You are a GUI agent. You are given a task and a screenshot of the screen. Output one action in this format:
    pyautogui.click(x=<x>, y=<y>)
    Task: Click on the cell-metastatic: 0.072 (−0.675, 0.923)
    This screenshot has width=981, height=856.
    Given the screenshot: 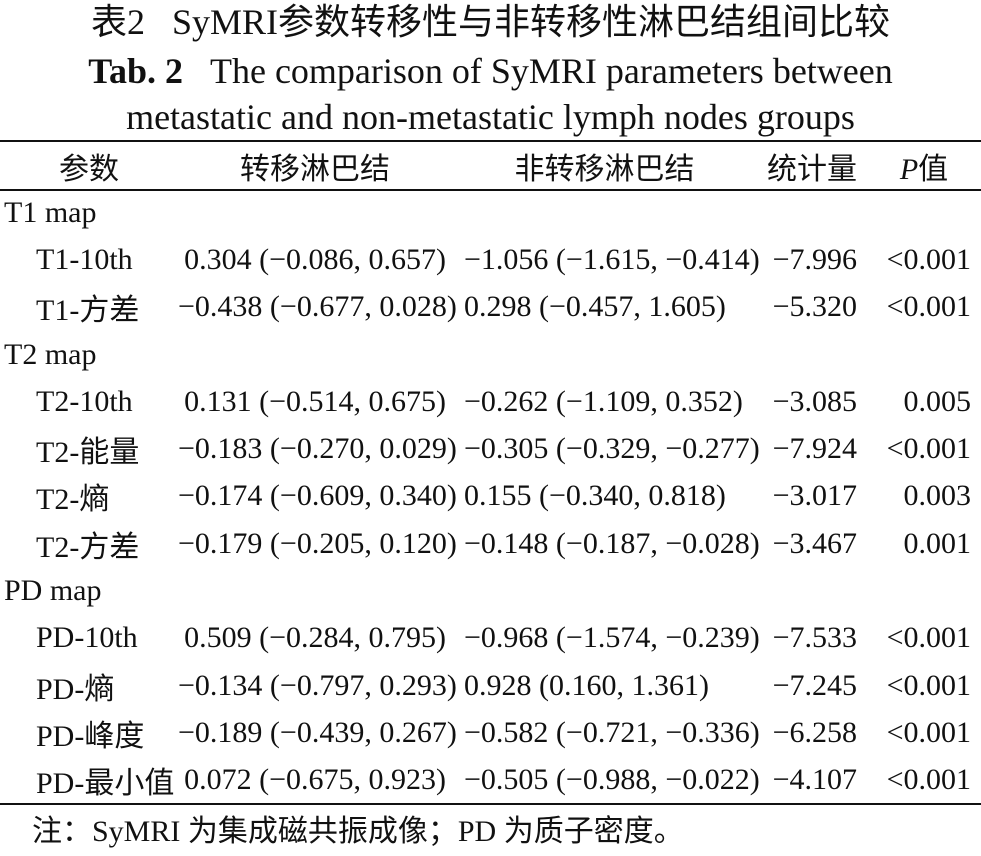 What is the action you would take?
    pyautogui.click(x=315, y=780)
    